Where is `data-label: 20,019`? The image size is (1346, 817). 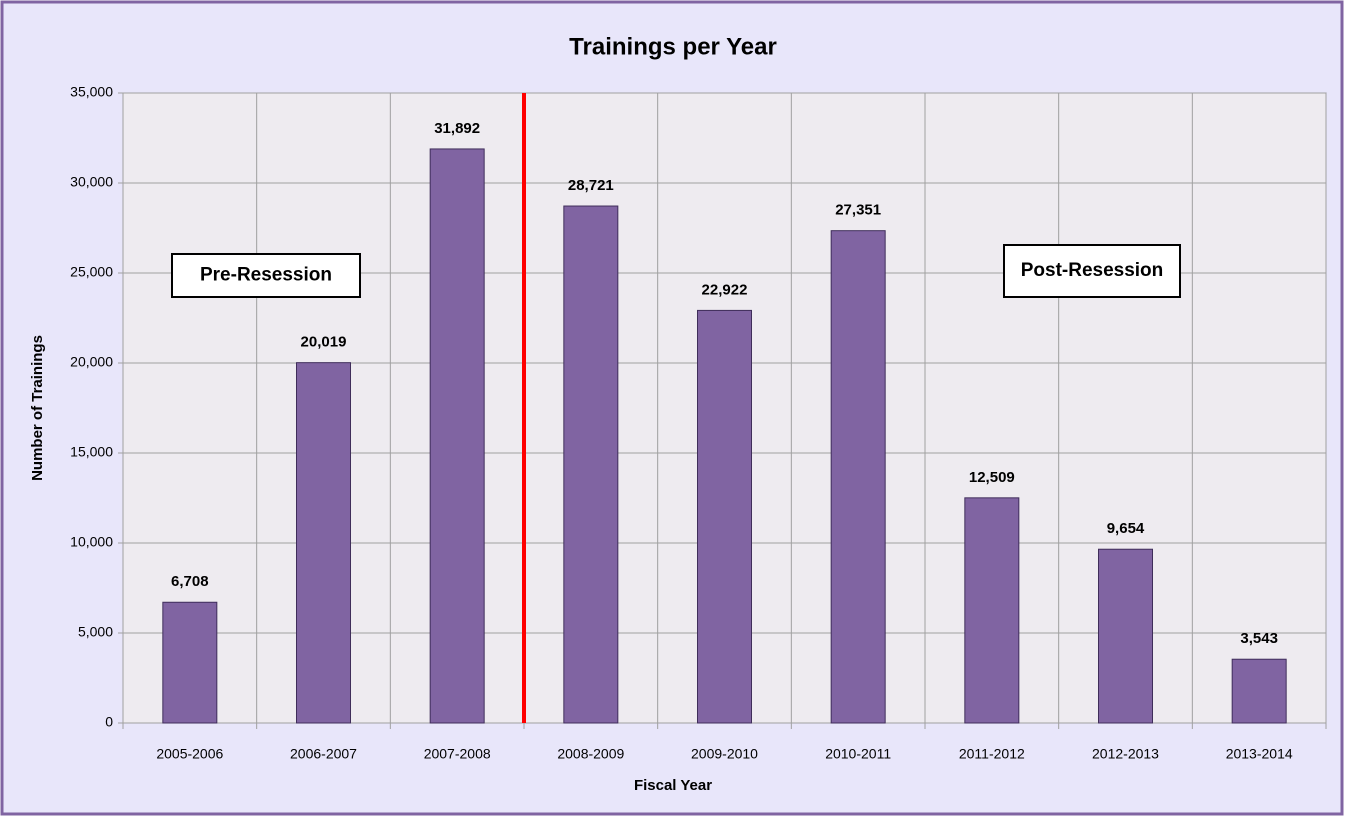
data-label: 20,019 is located at coordinates (324, 342).